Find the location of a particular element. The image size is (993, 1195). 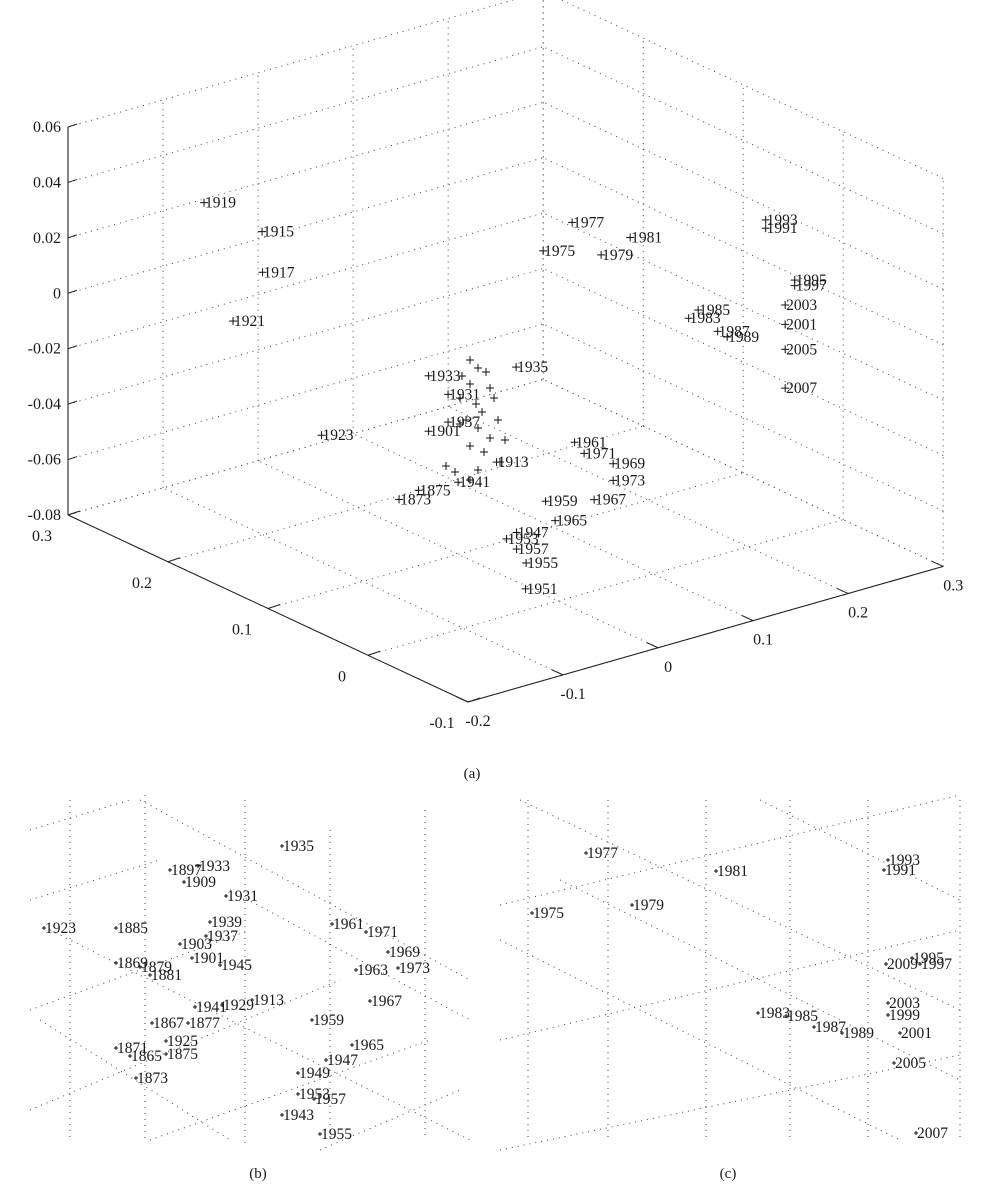

data-point: 1981 is located at coordinates (731, 871).